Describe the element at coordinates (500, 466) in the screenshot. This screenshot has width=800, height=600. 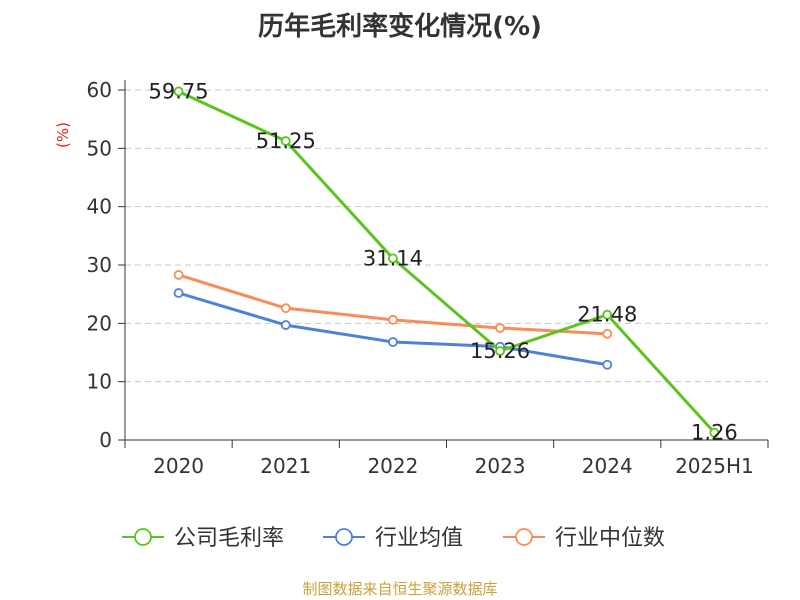
I see `x-tick-label: 2023` at that location.